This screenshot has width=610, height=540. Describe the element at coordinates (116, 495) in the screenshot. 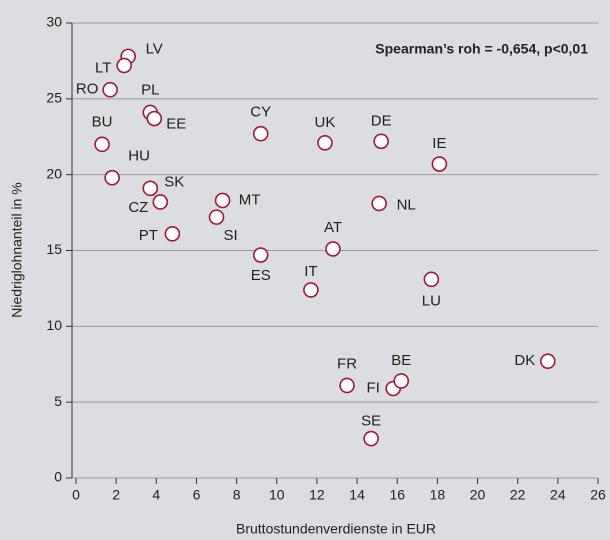

I see `x-tick-label: 2` at that location.